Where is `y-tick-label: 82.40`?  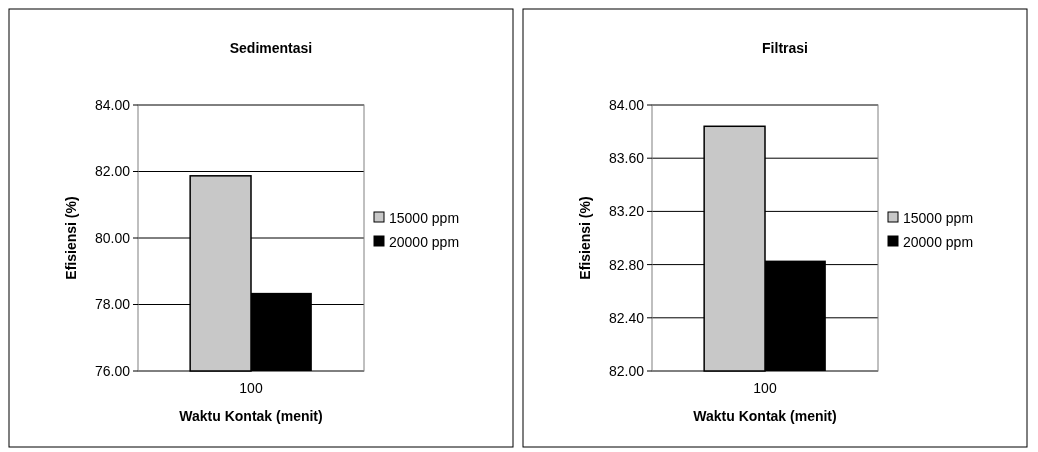
y-tick-label: 82.40 is located at coordinates (626, 317).